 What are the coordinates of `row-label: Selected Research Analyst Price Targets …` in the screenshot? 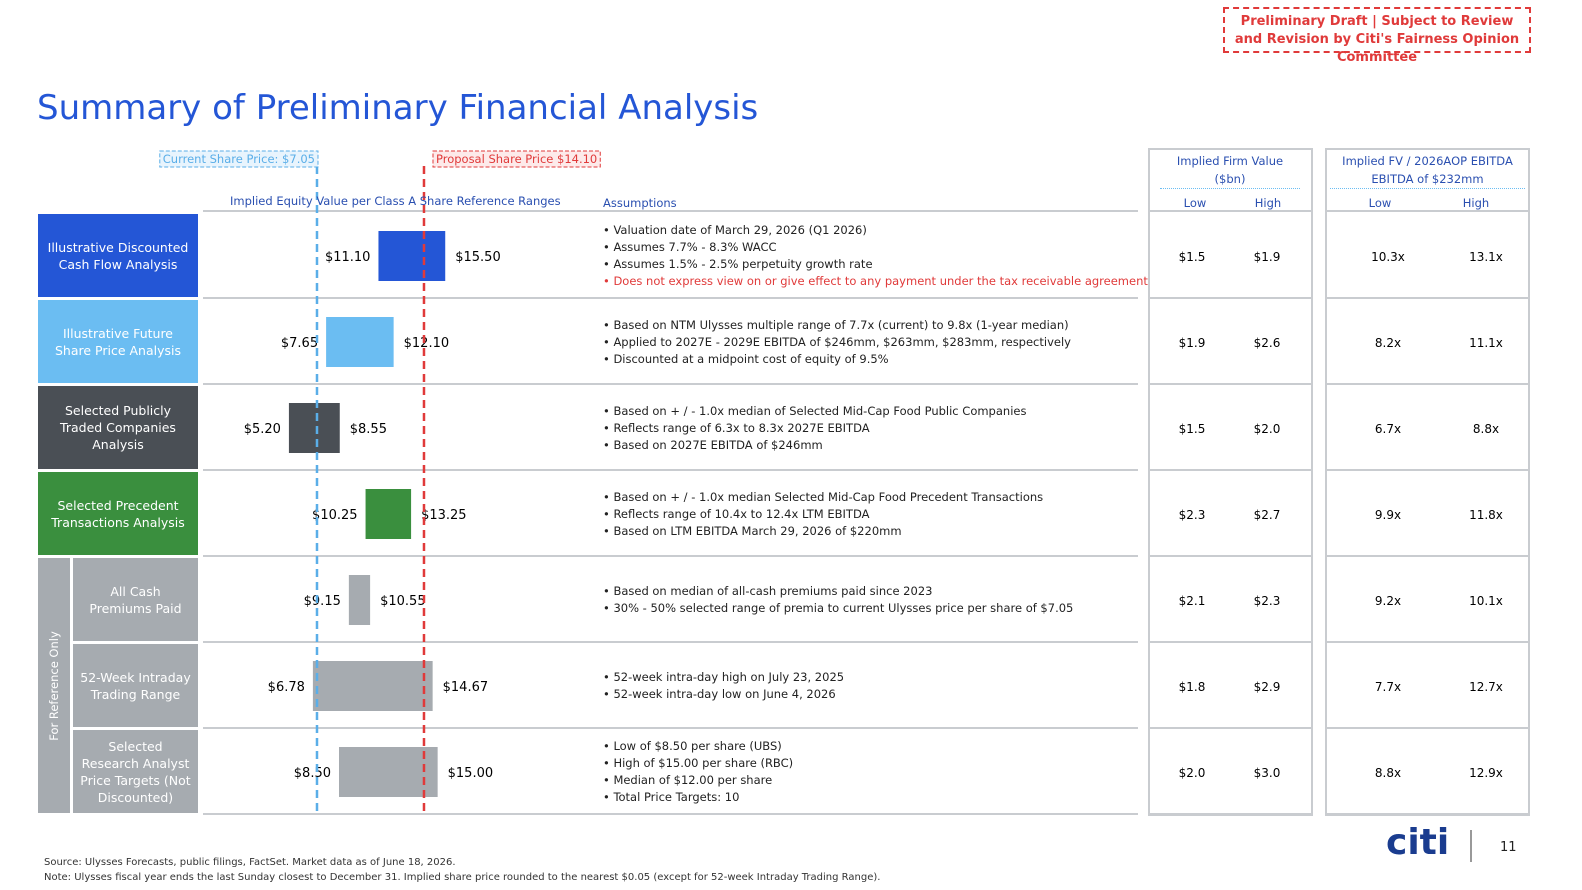 It's located at (135, 771).